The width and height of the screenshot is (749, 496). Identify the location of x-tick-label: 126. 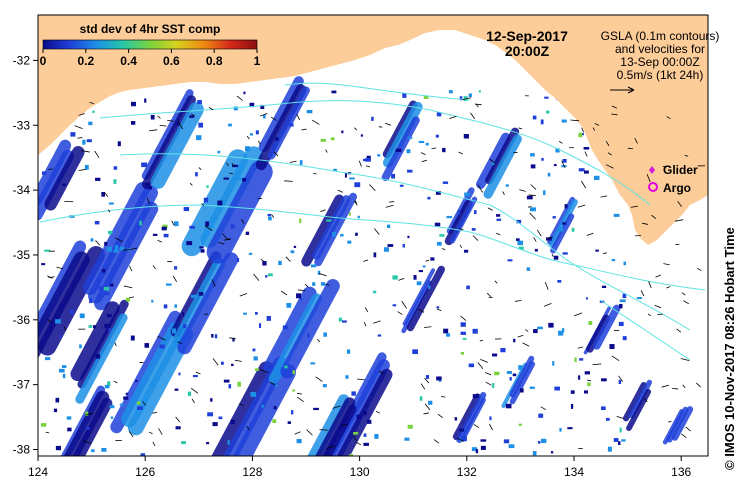
(145, 472).